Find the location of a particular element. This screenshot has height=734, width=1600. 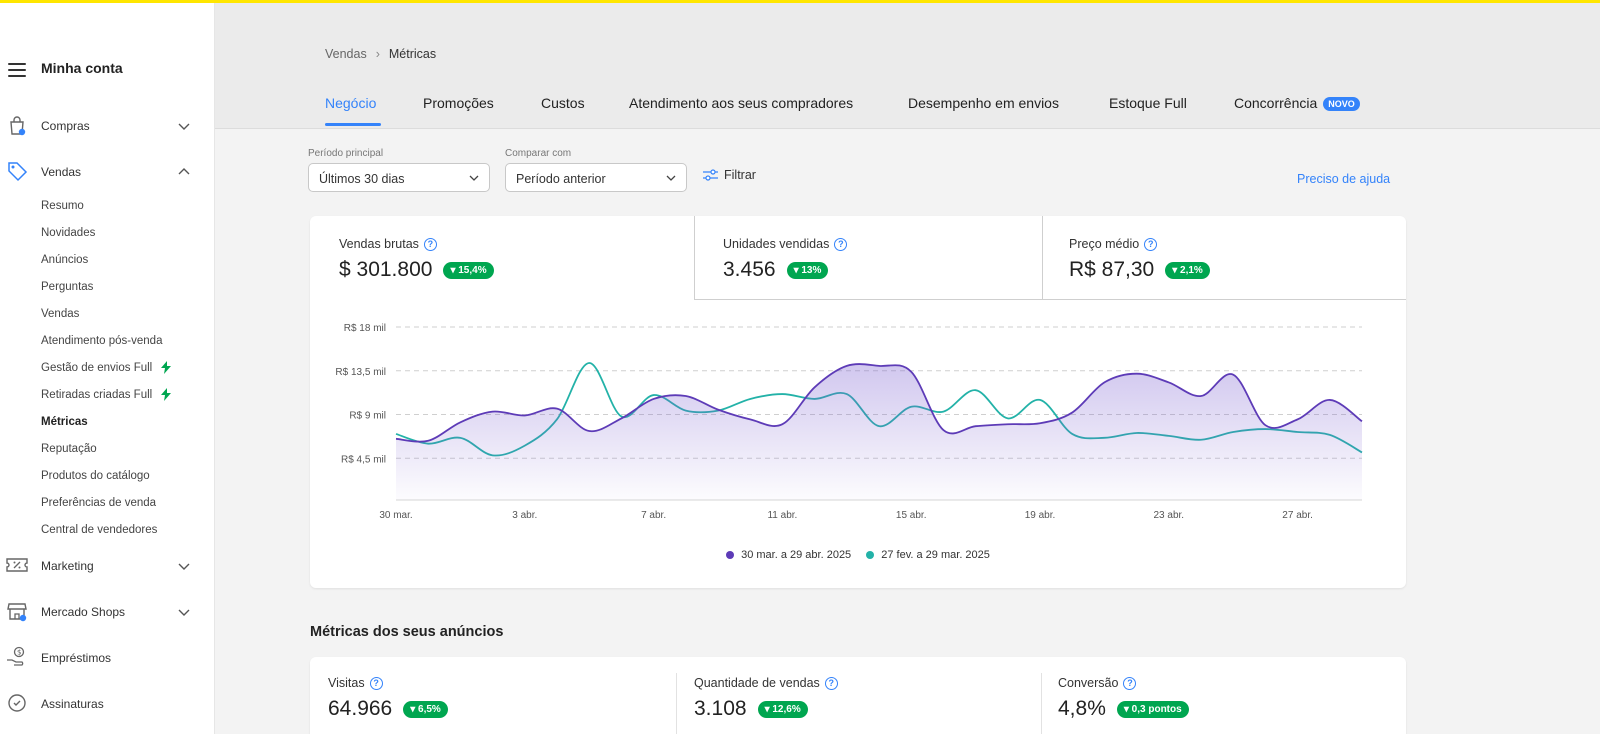

tab-concorrencia: Concorrência NOVO is located at coordinates (1297, 103).